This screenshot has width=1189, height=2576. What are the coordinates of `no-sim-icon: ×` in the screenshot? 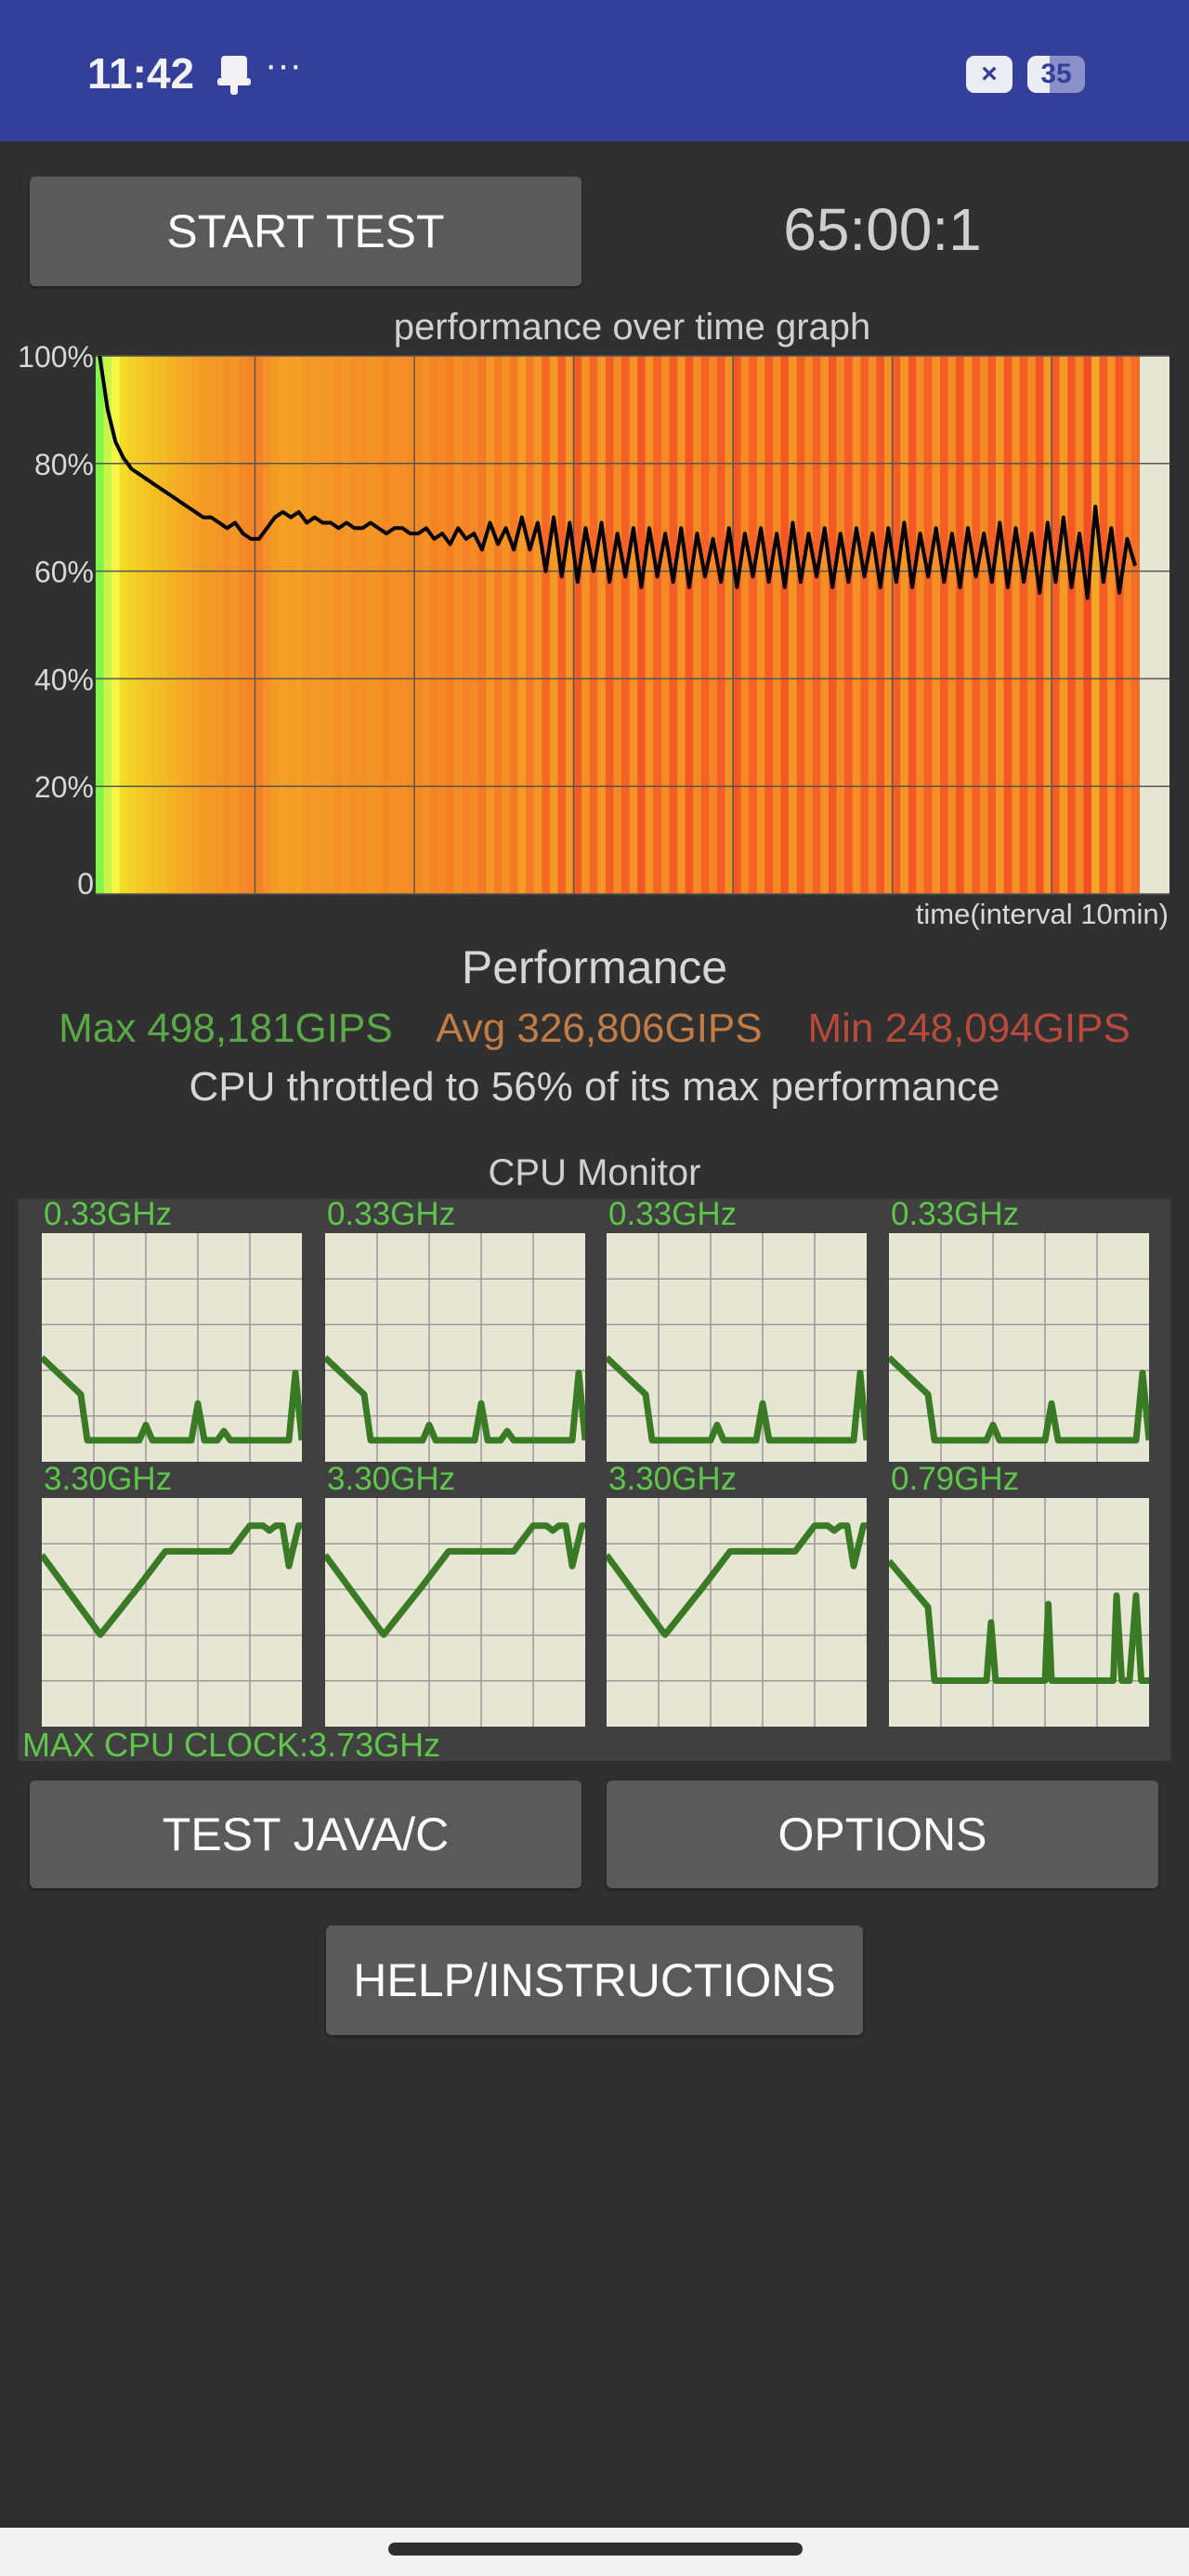 It's located at (990, 74).